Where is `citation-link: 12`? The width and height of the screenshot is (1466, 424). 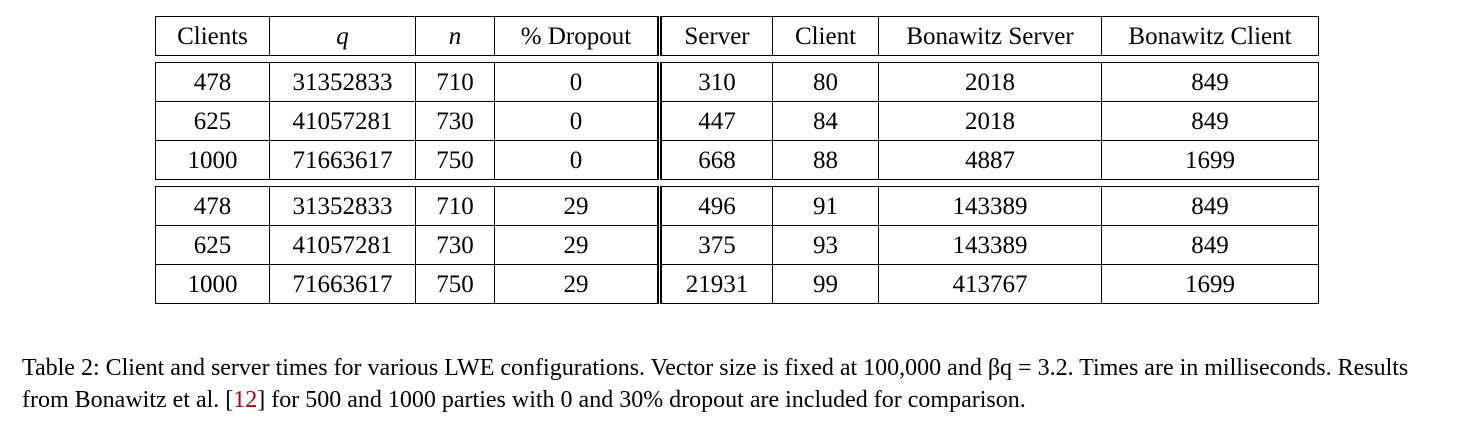 citation-link: 12 is located at coordinates (245, 400).